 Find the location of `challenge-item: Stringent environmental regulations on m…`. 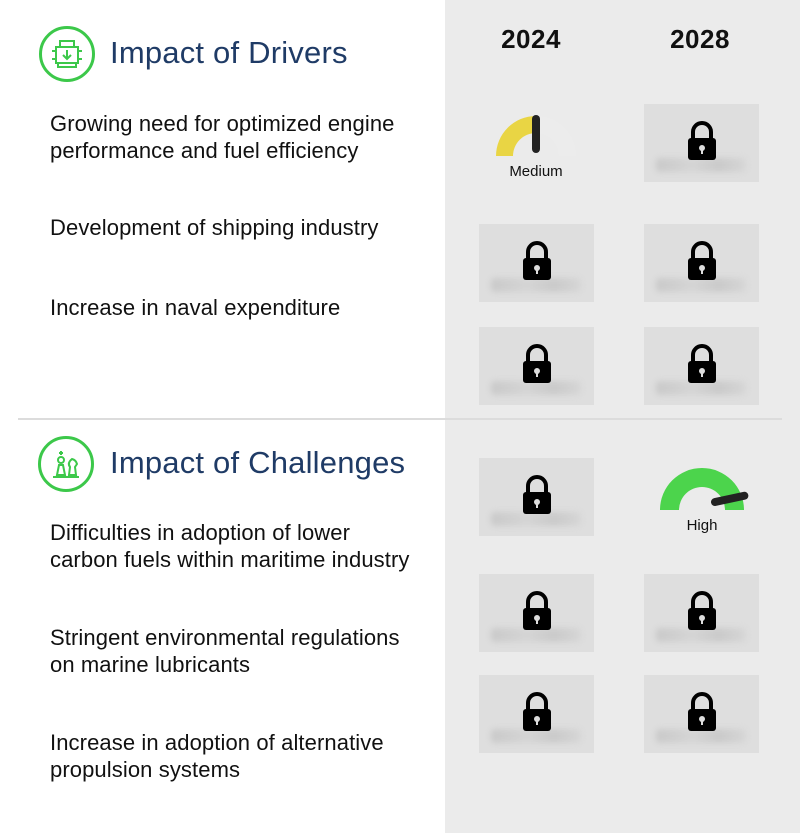

challenge-item: Stringent environmental regulations on m… is located at coordinates (225, 651).